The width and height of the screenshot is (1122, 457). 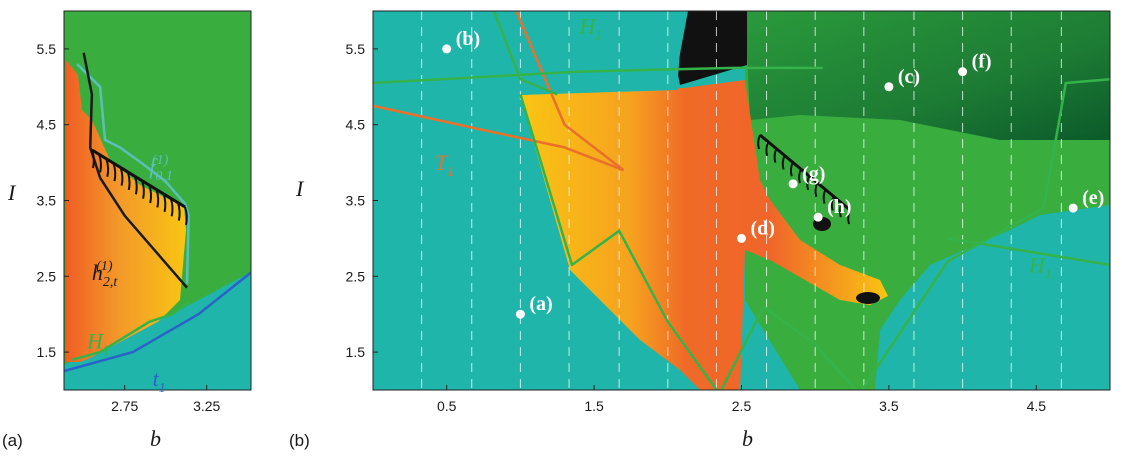 I want to click on panel-b-xlabel: b, so click(x=747, y=438).